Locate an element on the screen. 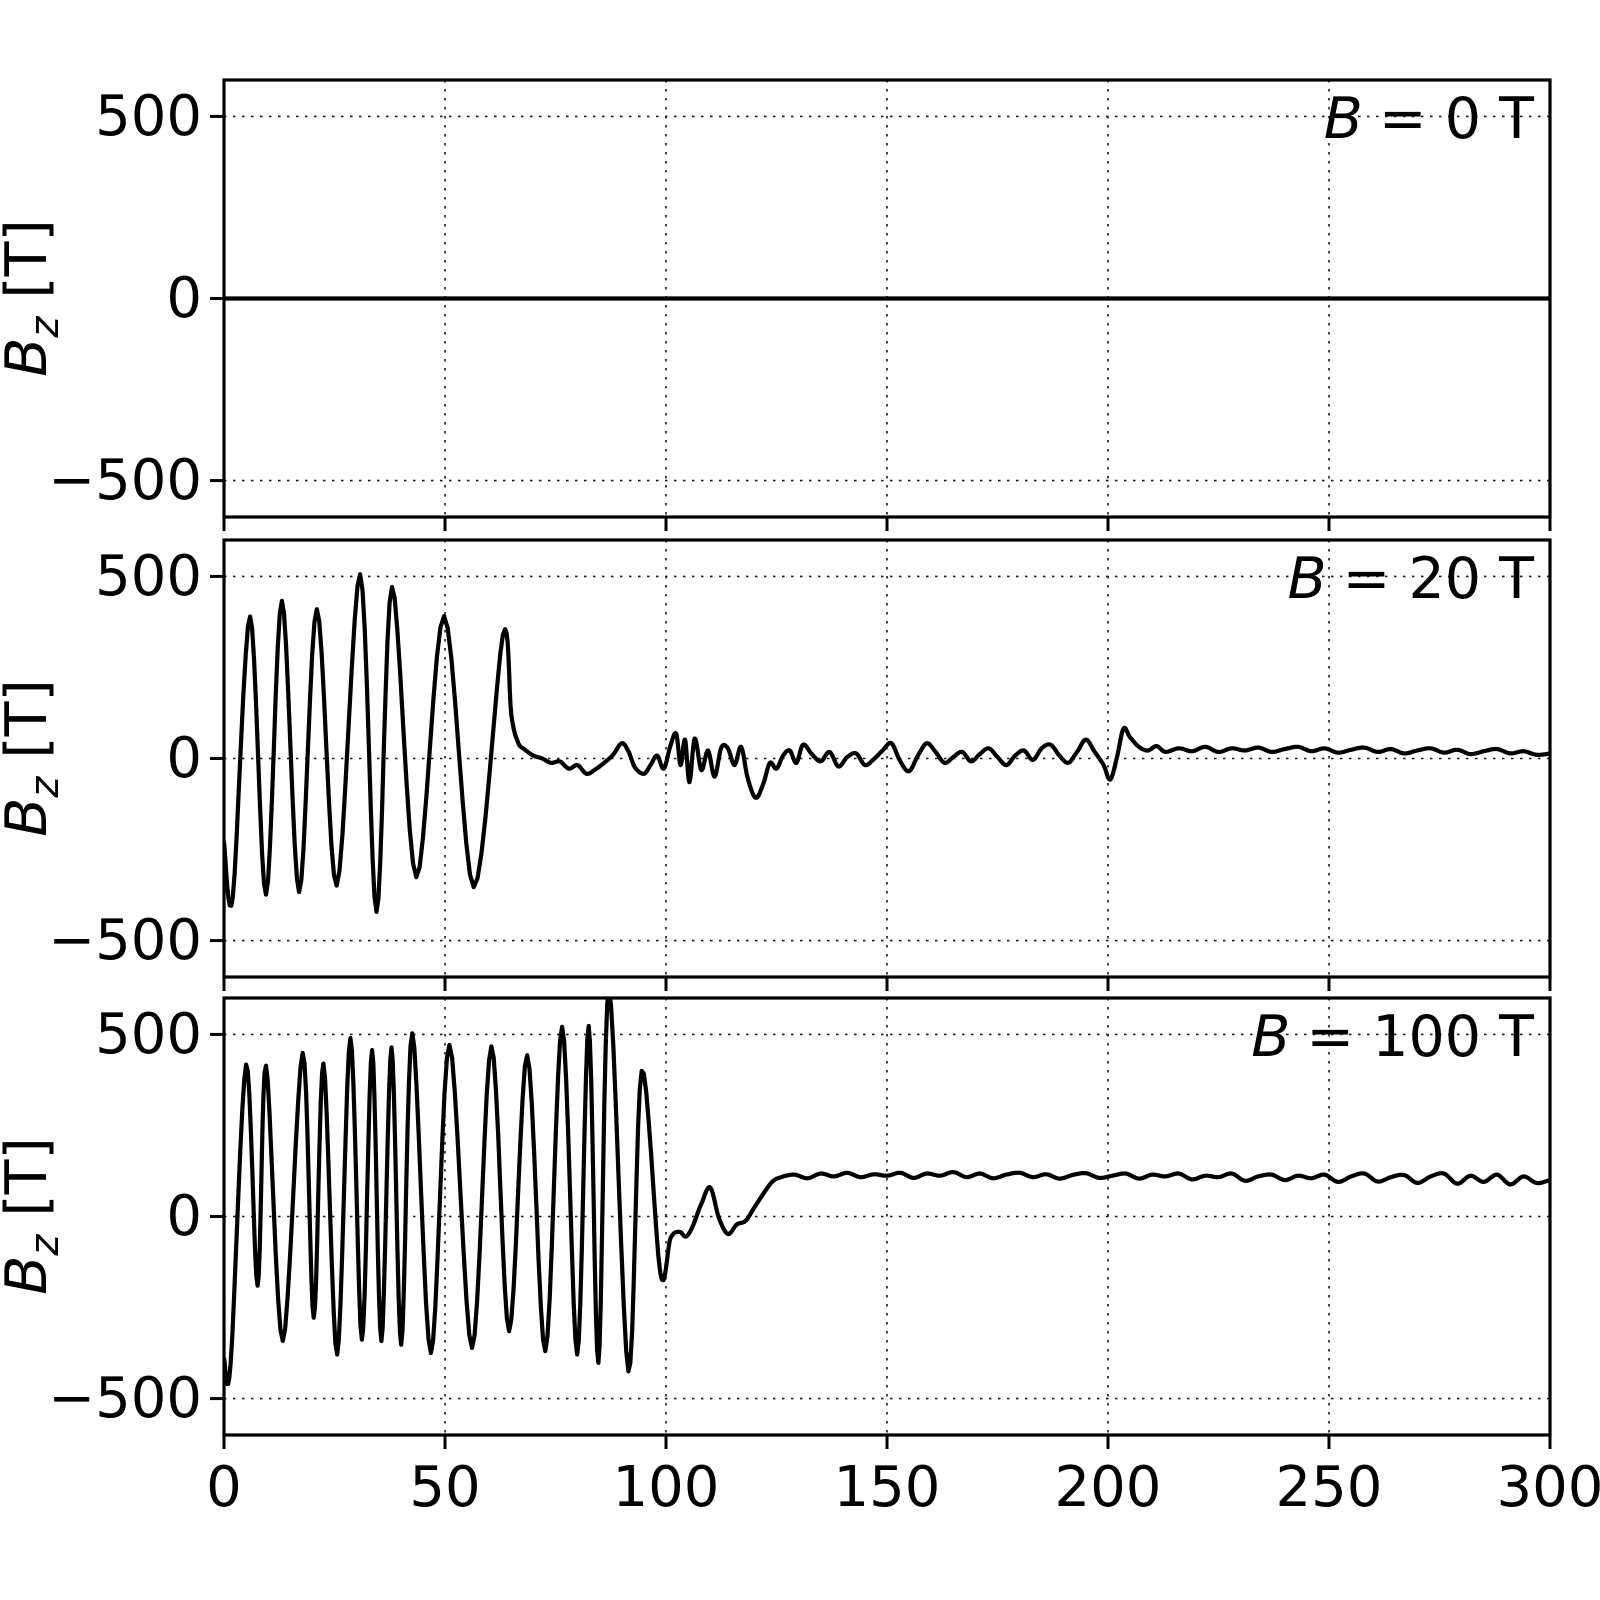 This screenshot has width=1600, height=1600. panel-annotation-b100: B = 100 T is located at coordinates (1392, 1037).